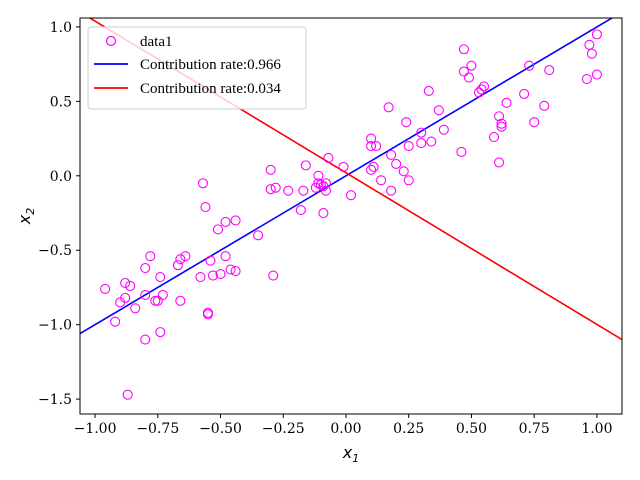  I want to click on x-tick-label: −1.00, so click(95, 429).